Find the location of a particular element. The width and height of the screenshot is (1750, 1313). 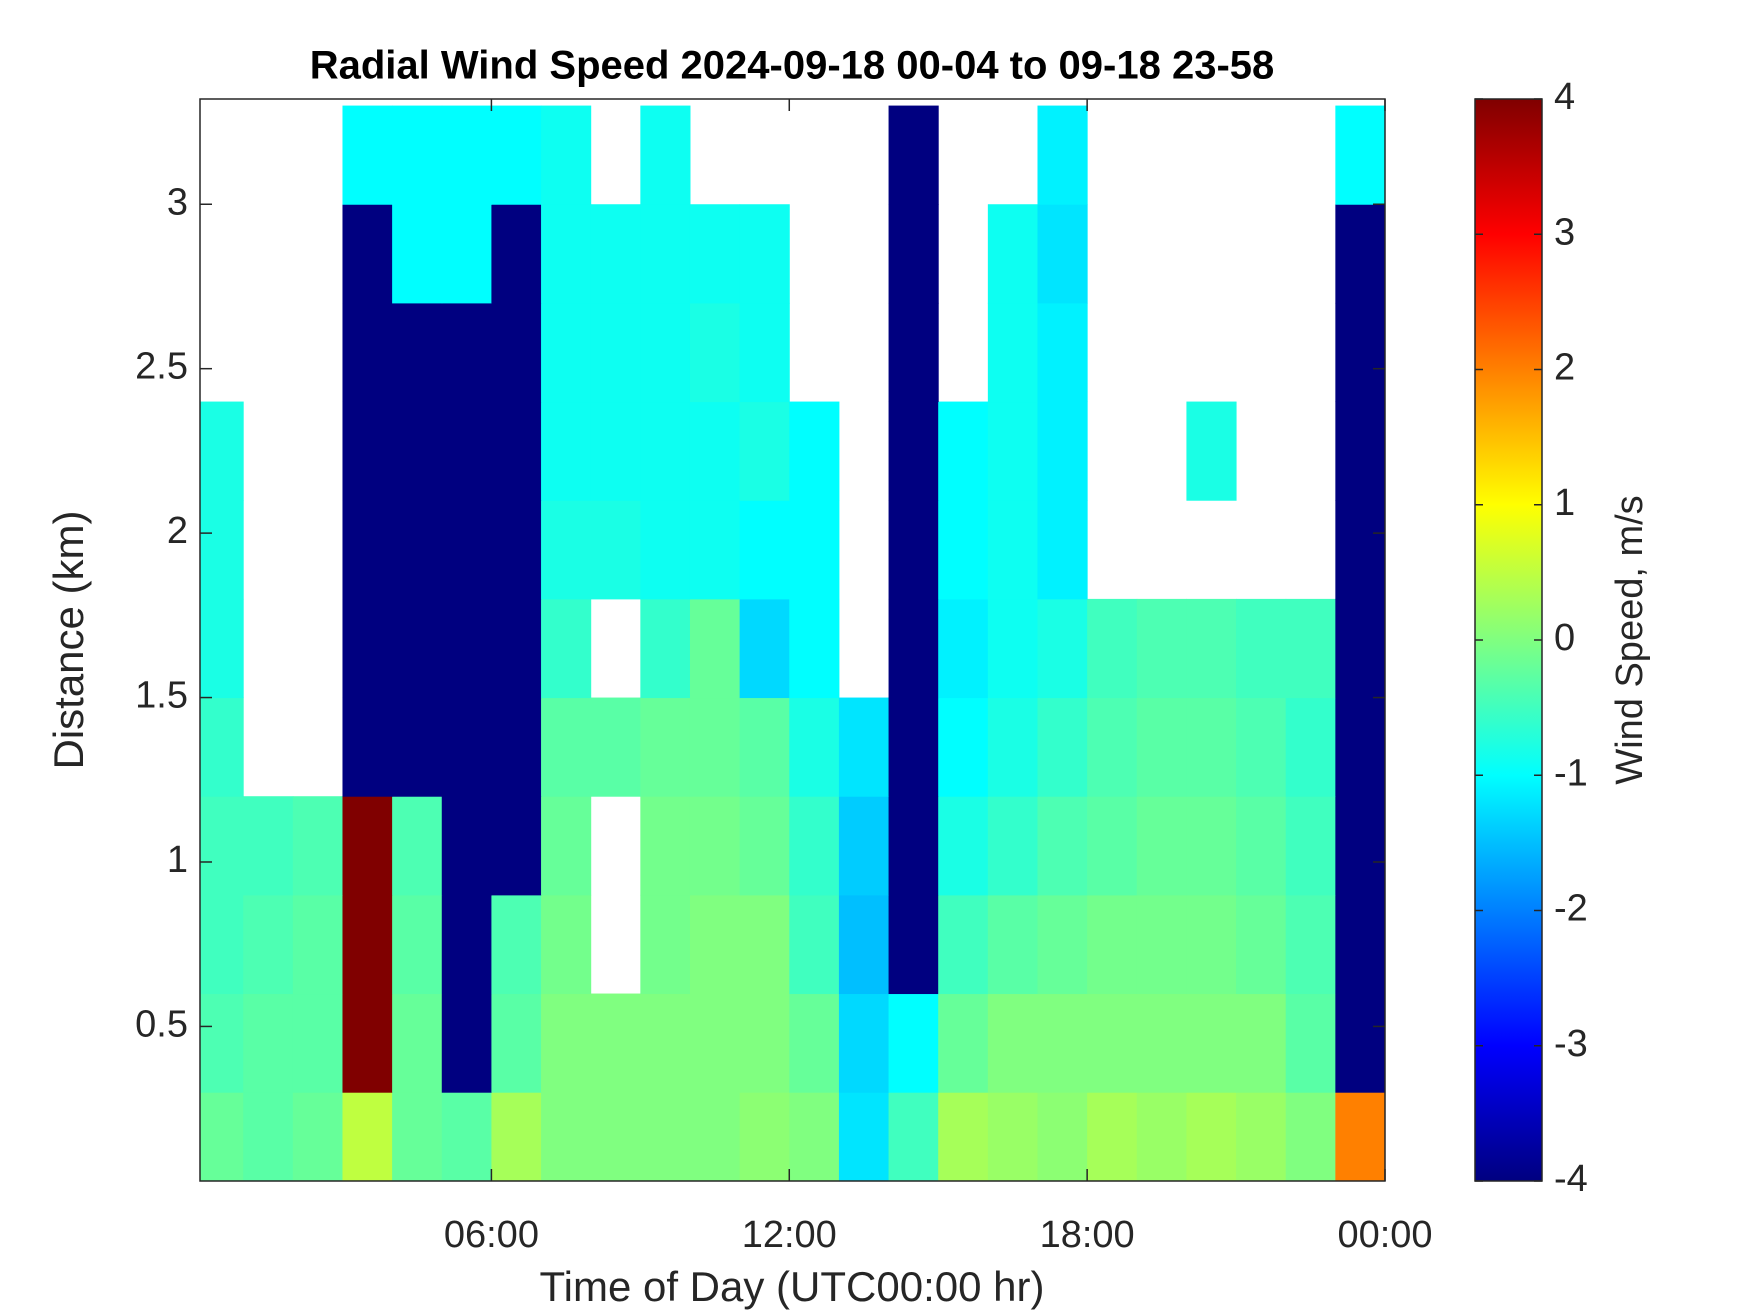

y-tick-label: 0.5 is located at coordinates (161, 1024).